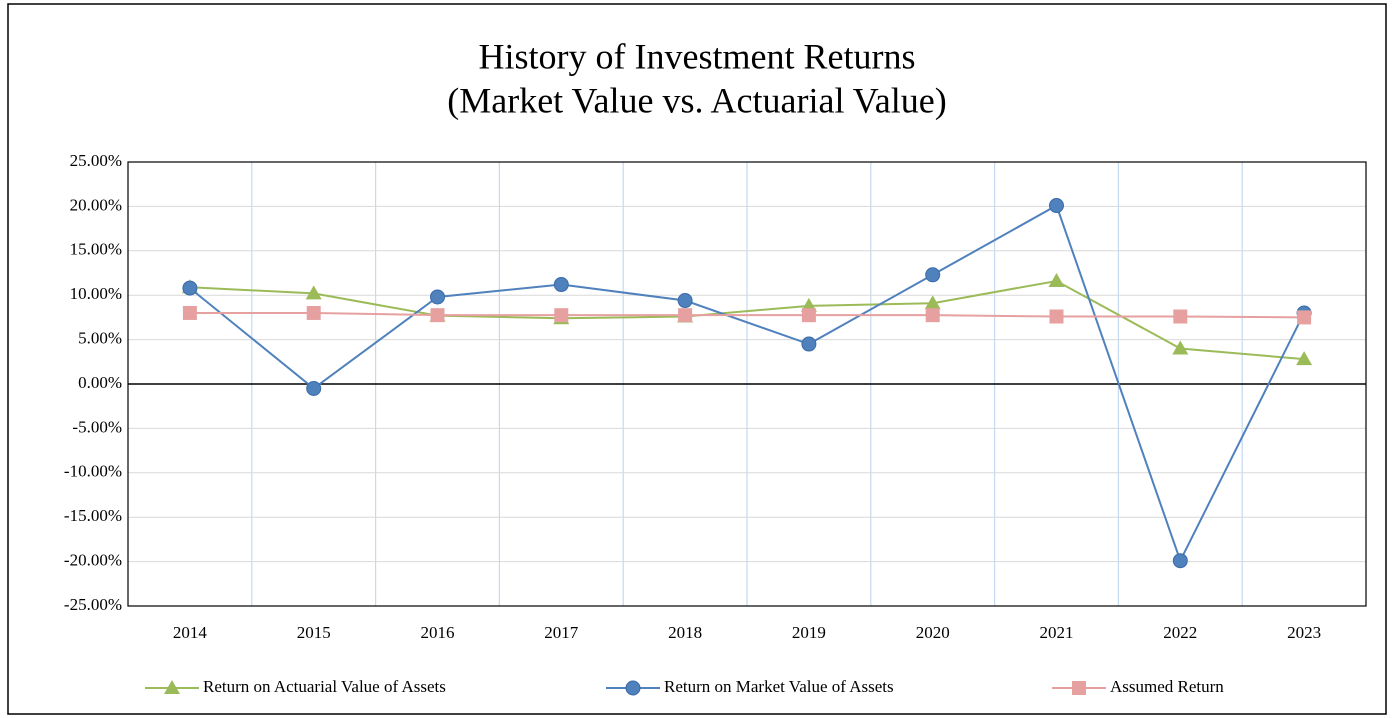 Image resolution: width=1392 pixels, height=718 pixels. Describe the element at coordinates (100, 382) in the screenshot. I see `y-tick-label: 0.00%` at that location.